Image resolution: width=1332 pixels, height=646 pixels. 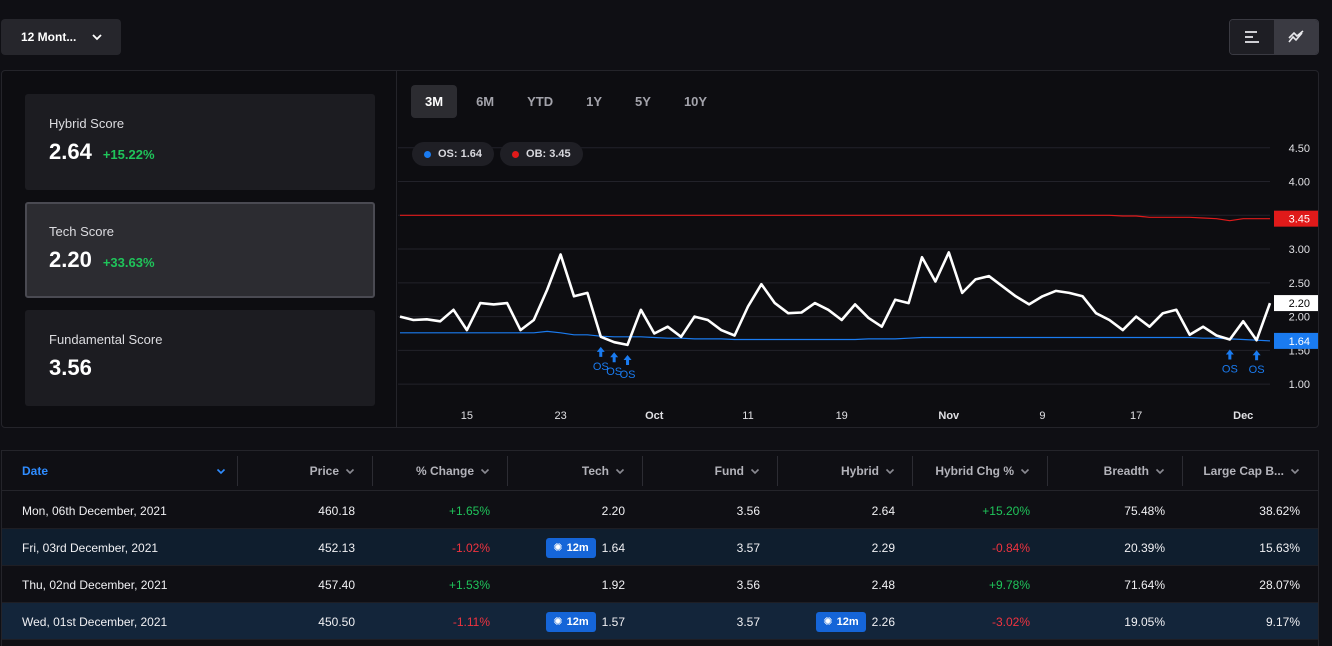 I want to click on col-label: Tech, so click(x=595, y=471).